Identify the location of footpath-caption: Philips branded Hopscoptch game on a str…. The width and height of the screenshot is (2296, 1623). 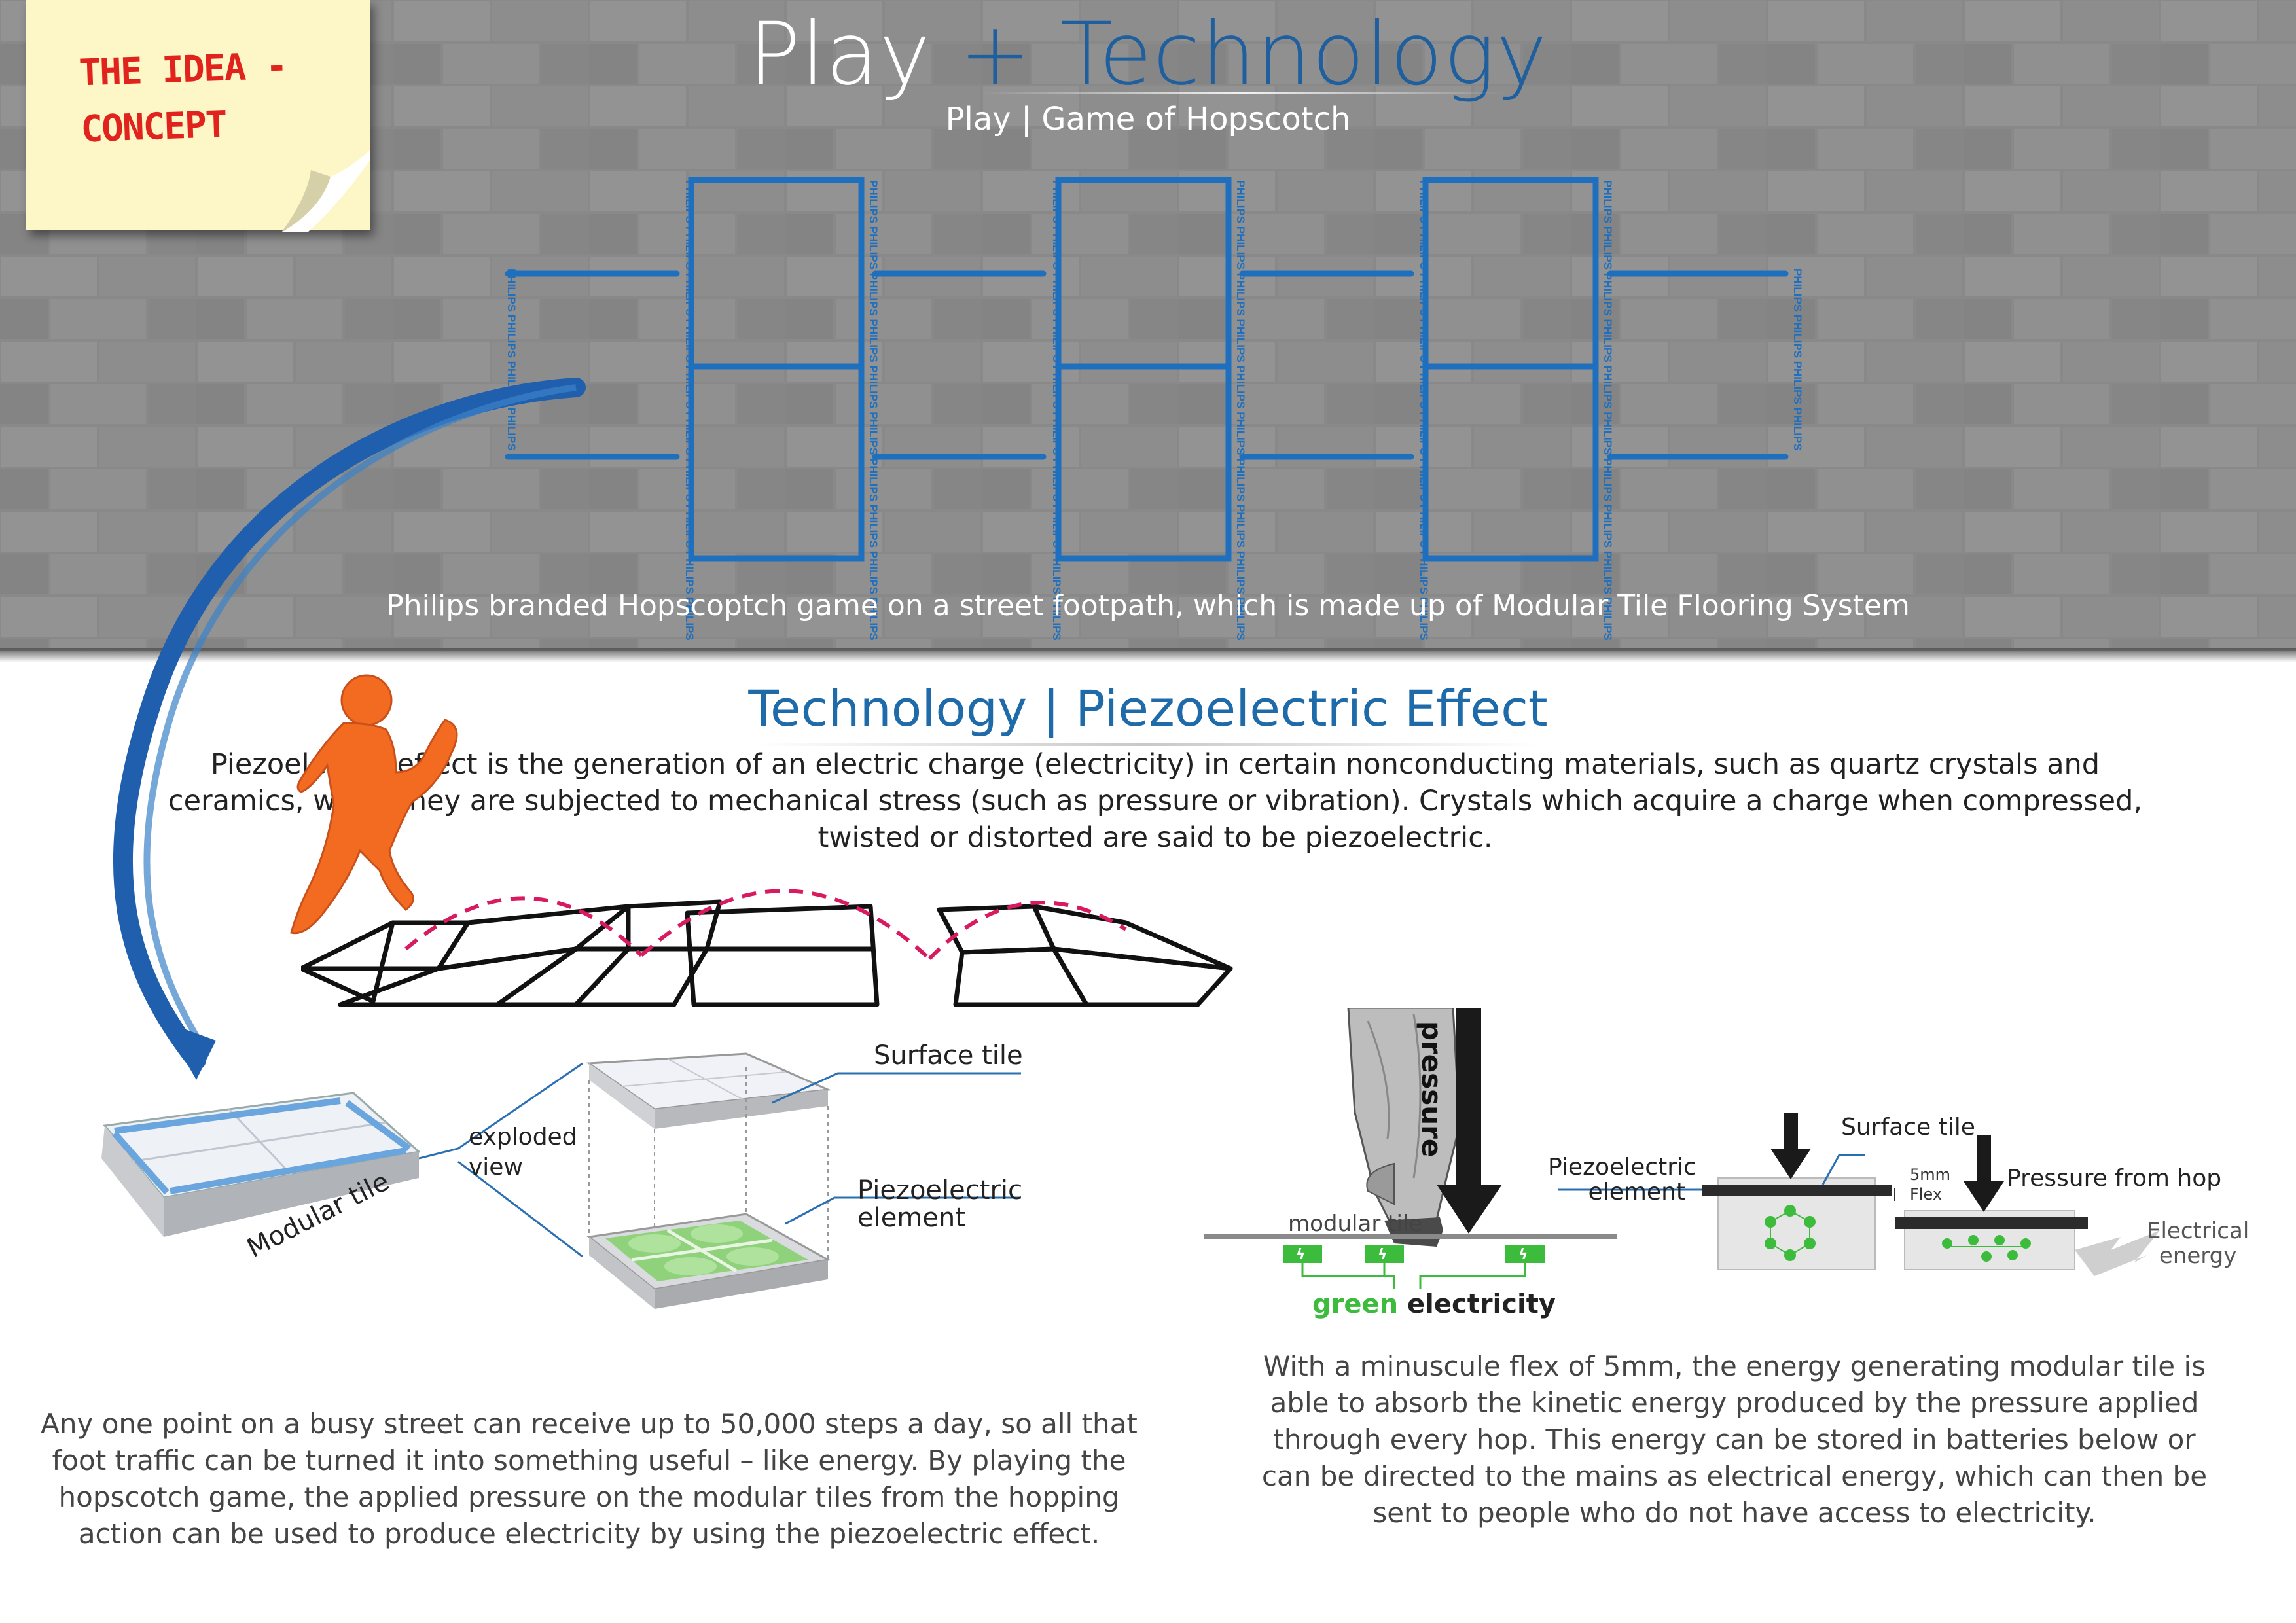
(1148, 605).